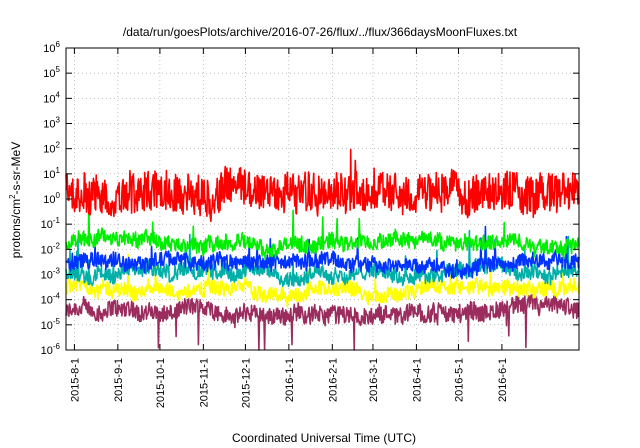 This screenshot has height=448, width=640. What do you see at coordinates (503, 380) in the screenshot?
I see `x-tick-label: 2016-6-1` at bounding box center [503, 380].